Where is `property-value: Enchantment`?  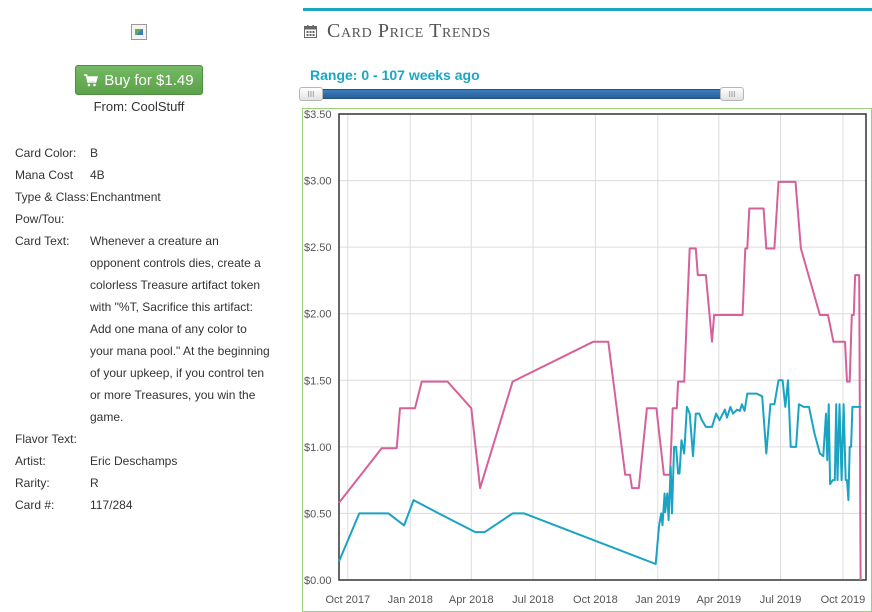 property-value: Enchantment is located at coordinates (125, 197).